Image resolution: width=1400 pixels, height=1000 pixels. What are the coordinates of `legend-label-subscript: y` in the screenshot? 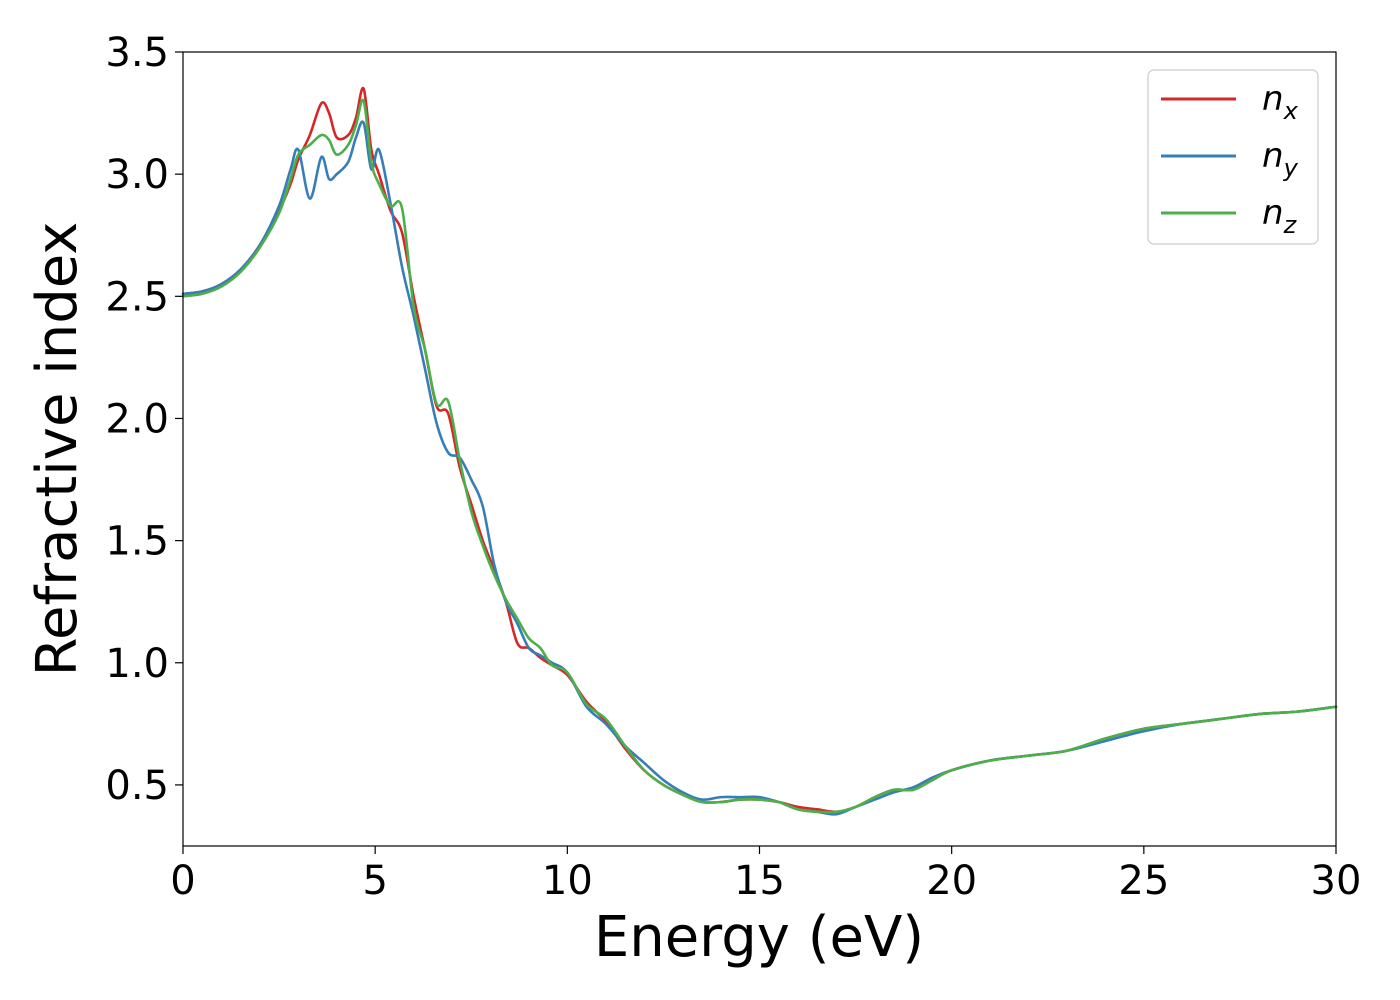 It's located at (1291, 168).